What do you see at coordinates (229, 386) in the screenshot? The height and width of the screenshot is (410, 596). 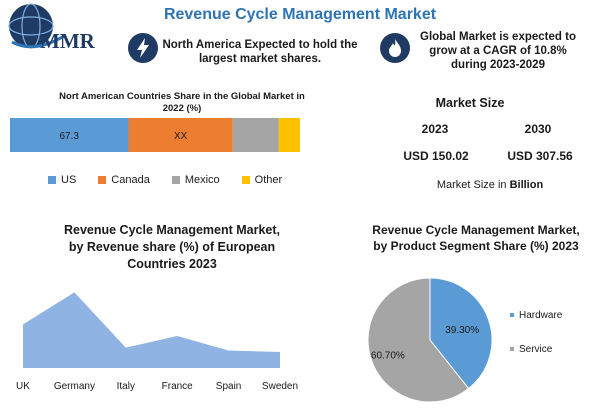 I see `x-tick-label: Spain` at bounding box center [229, 386].